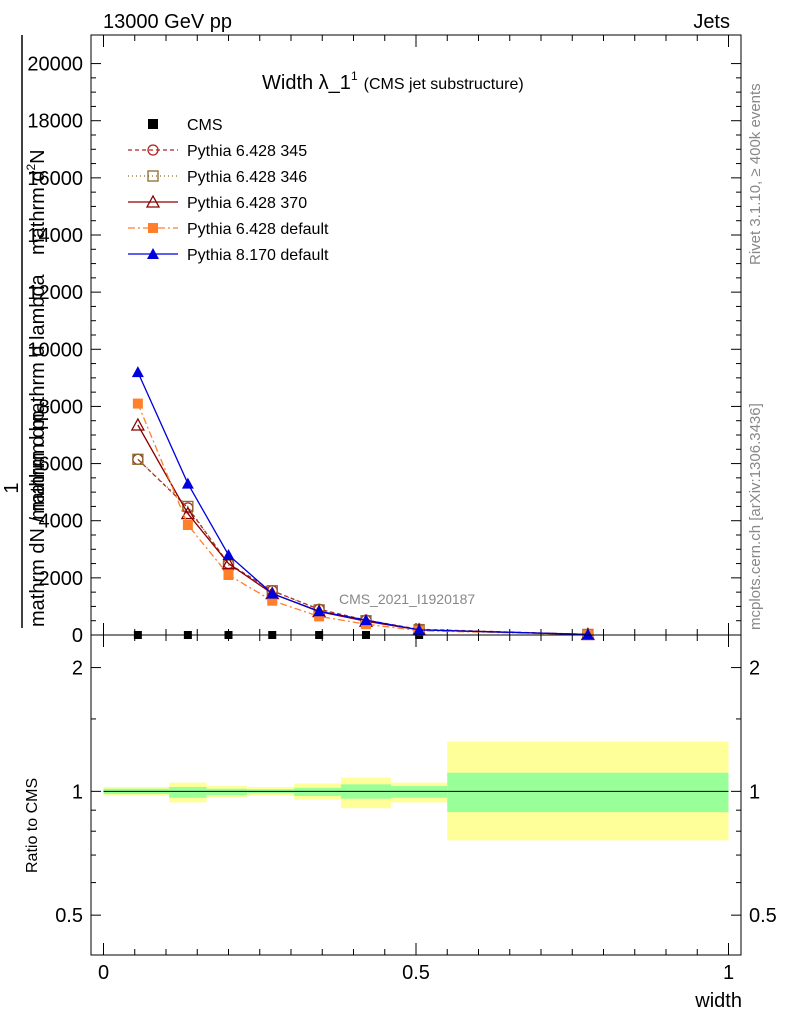 This screenshot has height=1024, width=786. I want to click on analysis-watermark: CMS_2021_I1920187, so click(407, 599).